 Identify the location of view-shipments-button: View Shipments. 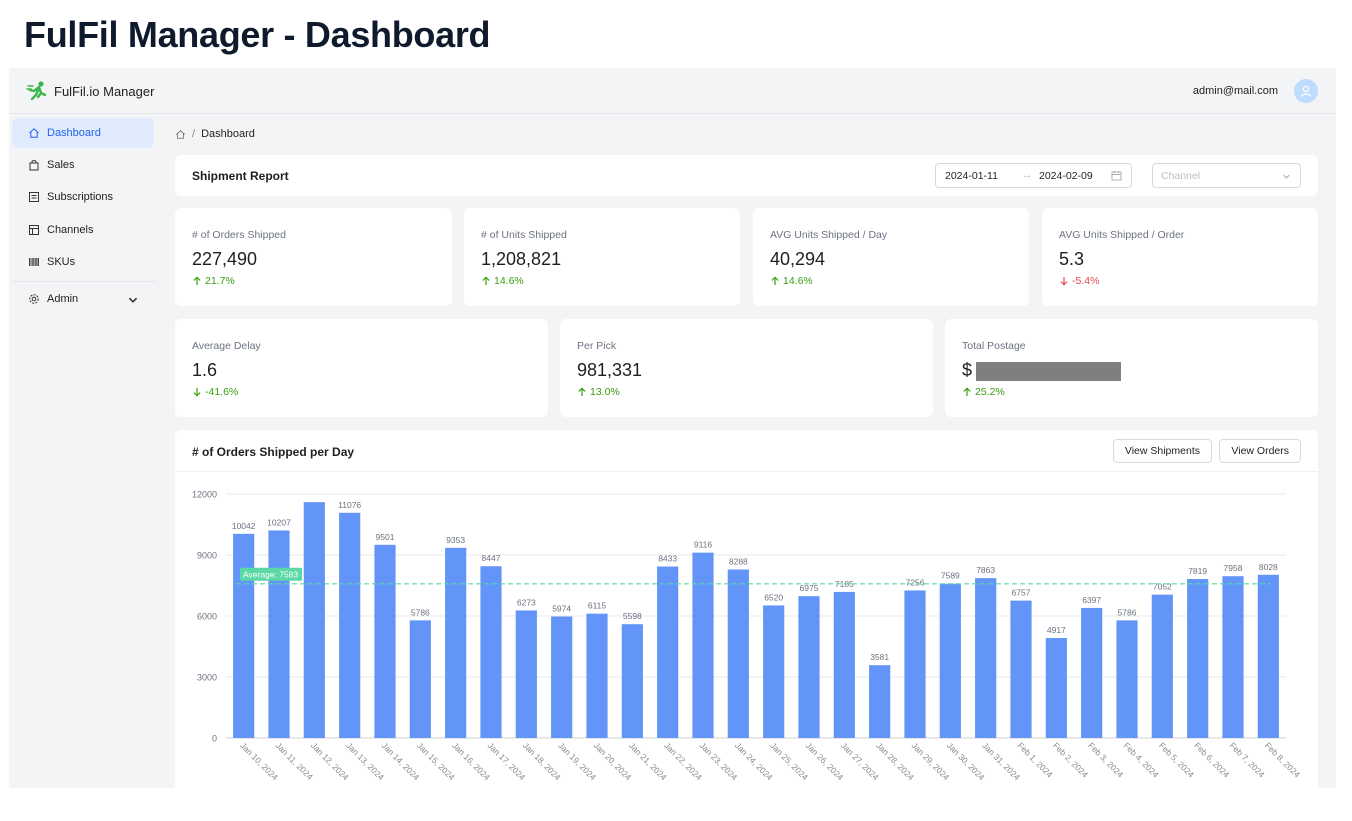
(1162, 451).